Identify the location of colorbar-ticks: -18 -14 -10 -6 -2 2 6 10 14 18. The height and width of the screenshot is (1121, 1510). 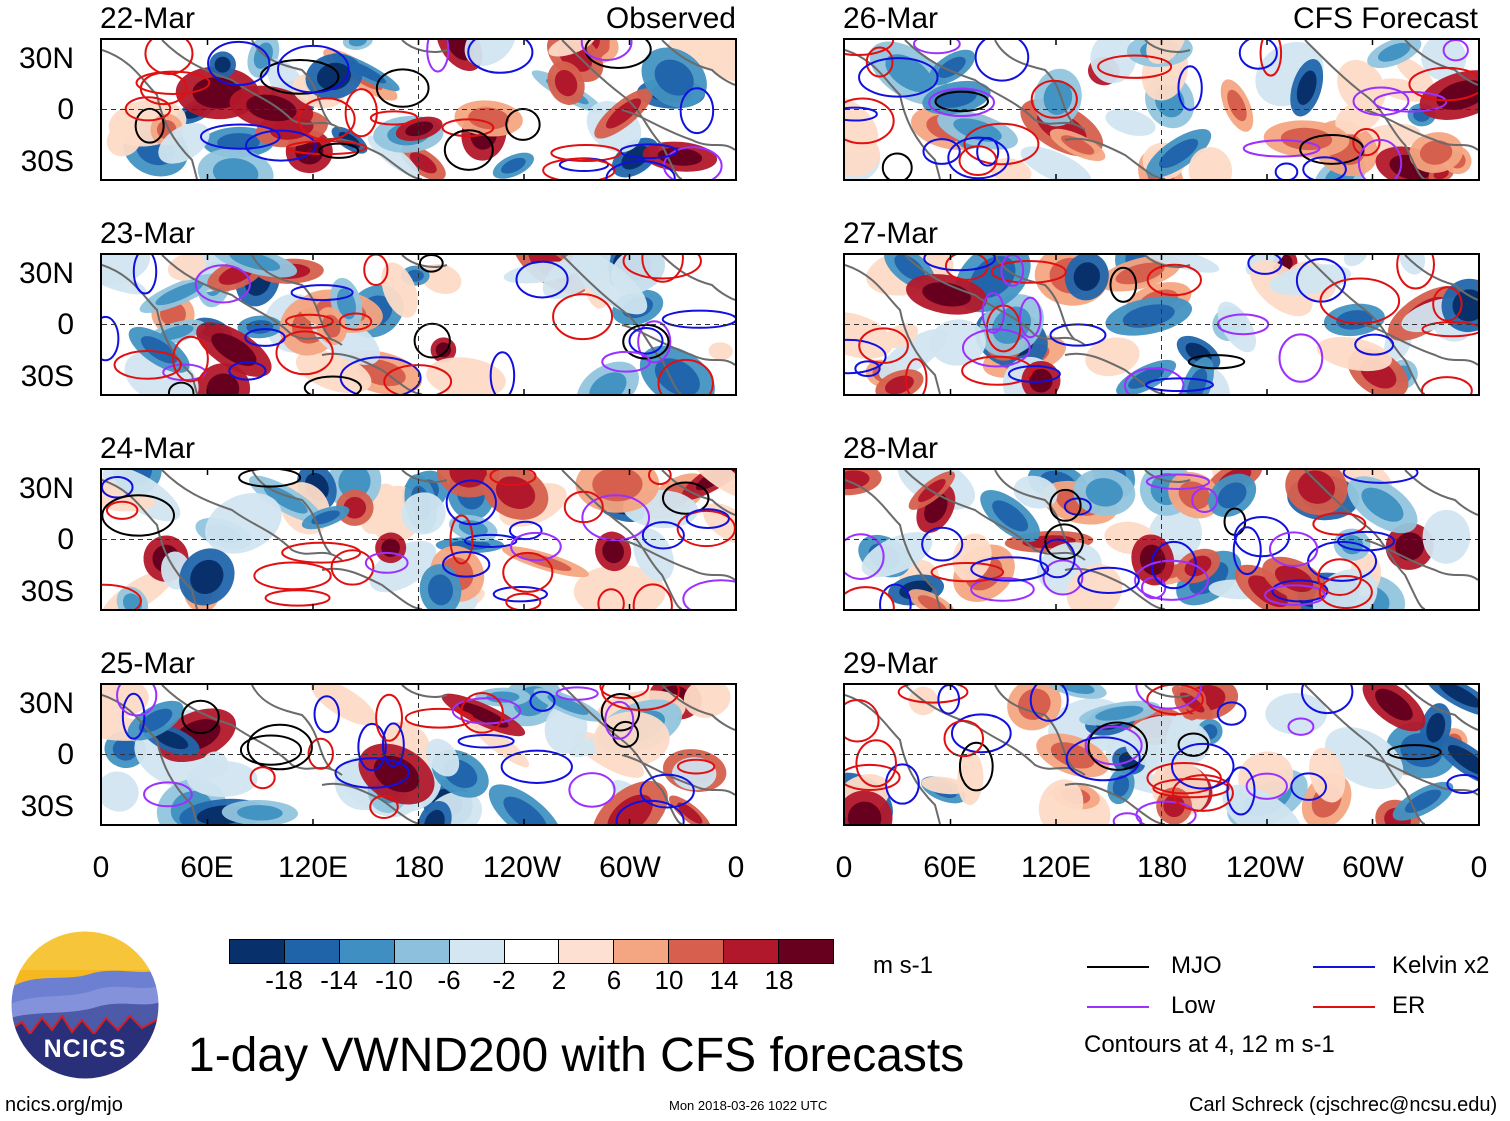
(531, 980).